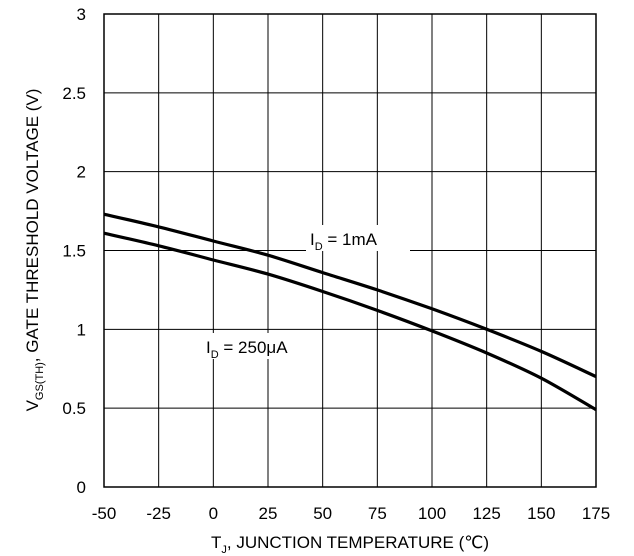  Describe the element at coordinates (350, 544) in the screenshot. I see `x-axis-label: TJ, JUNCTION TEMPERATURE (℃)` at that location.